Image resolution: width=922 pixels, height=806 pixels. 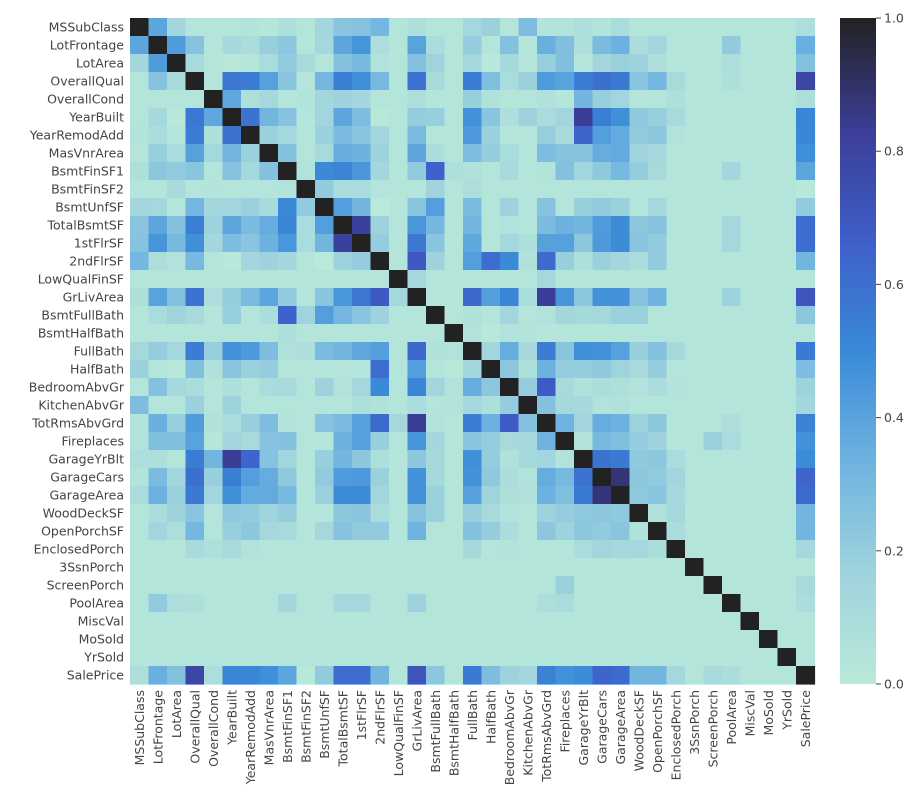 I want to click on heatmap-cell-MoSold-EnclosedPorch, so click(x=676, y=639).